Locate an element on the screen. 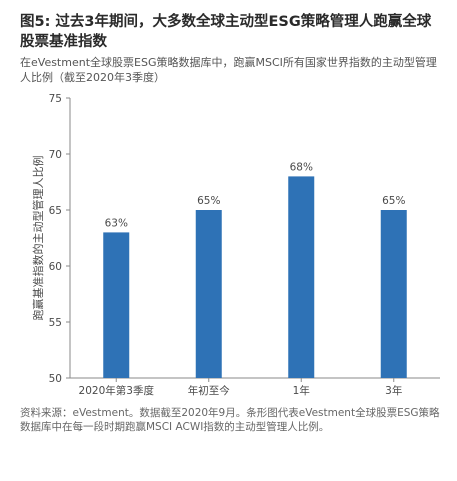  x-tick-label: 3年 is located at coordinates (393, 390).